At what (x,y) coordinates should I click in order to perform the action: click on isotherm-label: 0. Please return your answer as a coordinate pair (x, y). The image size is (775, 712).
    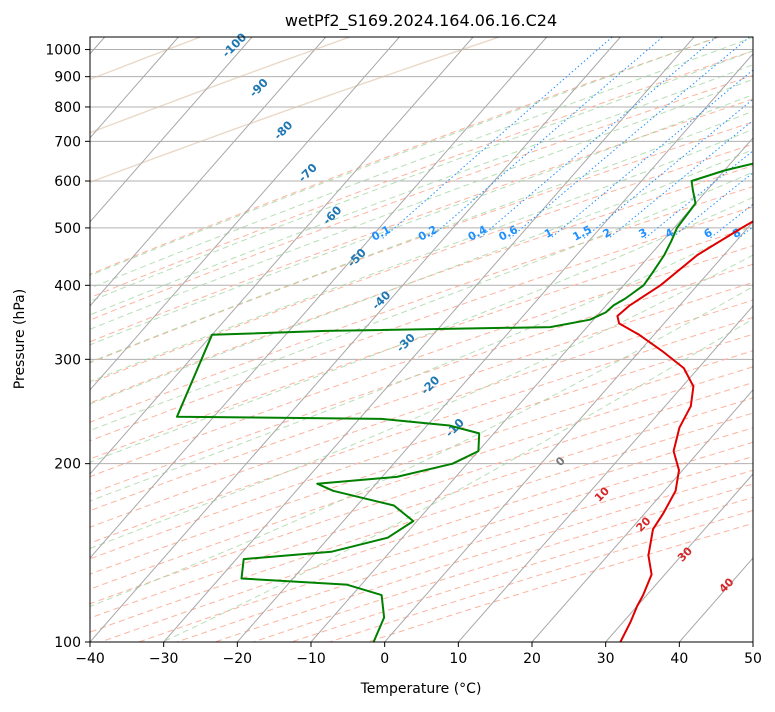
    Looking at the image, I should click on (560, 461).